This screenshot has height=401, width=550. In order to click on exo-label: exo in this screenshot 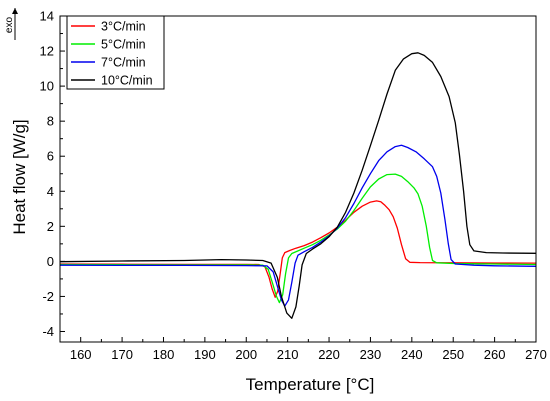, I will do `click(9, 25)`.